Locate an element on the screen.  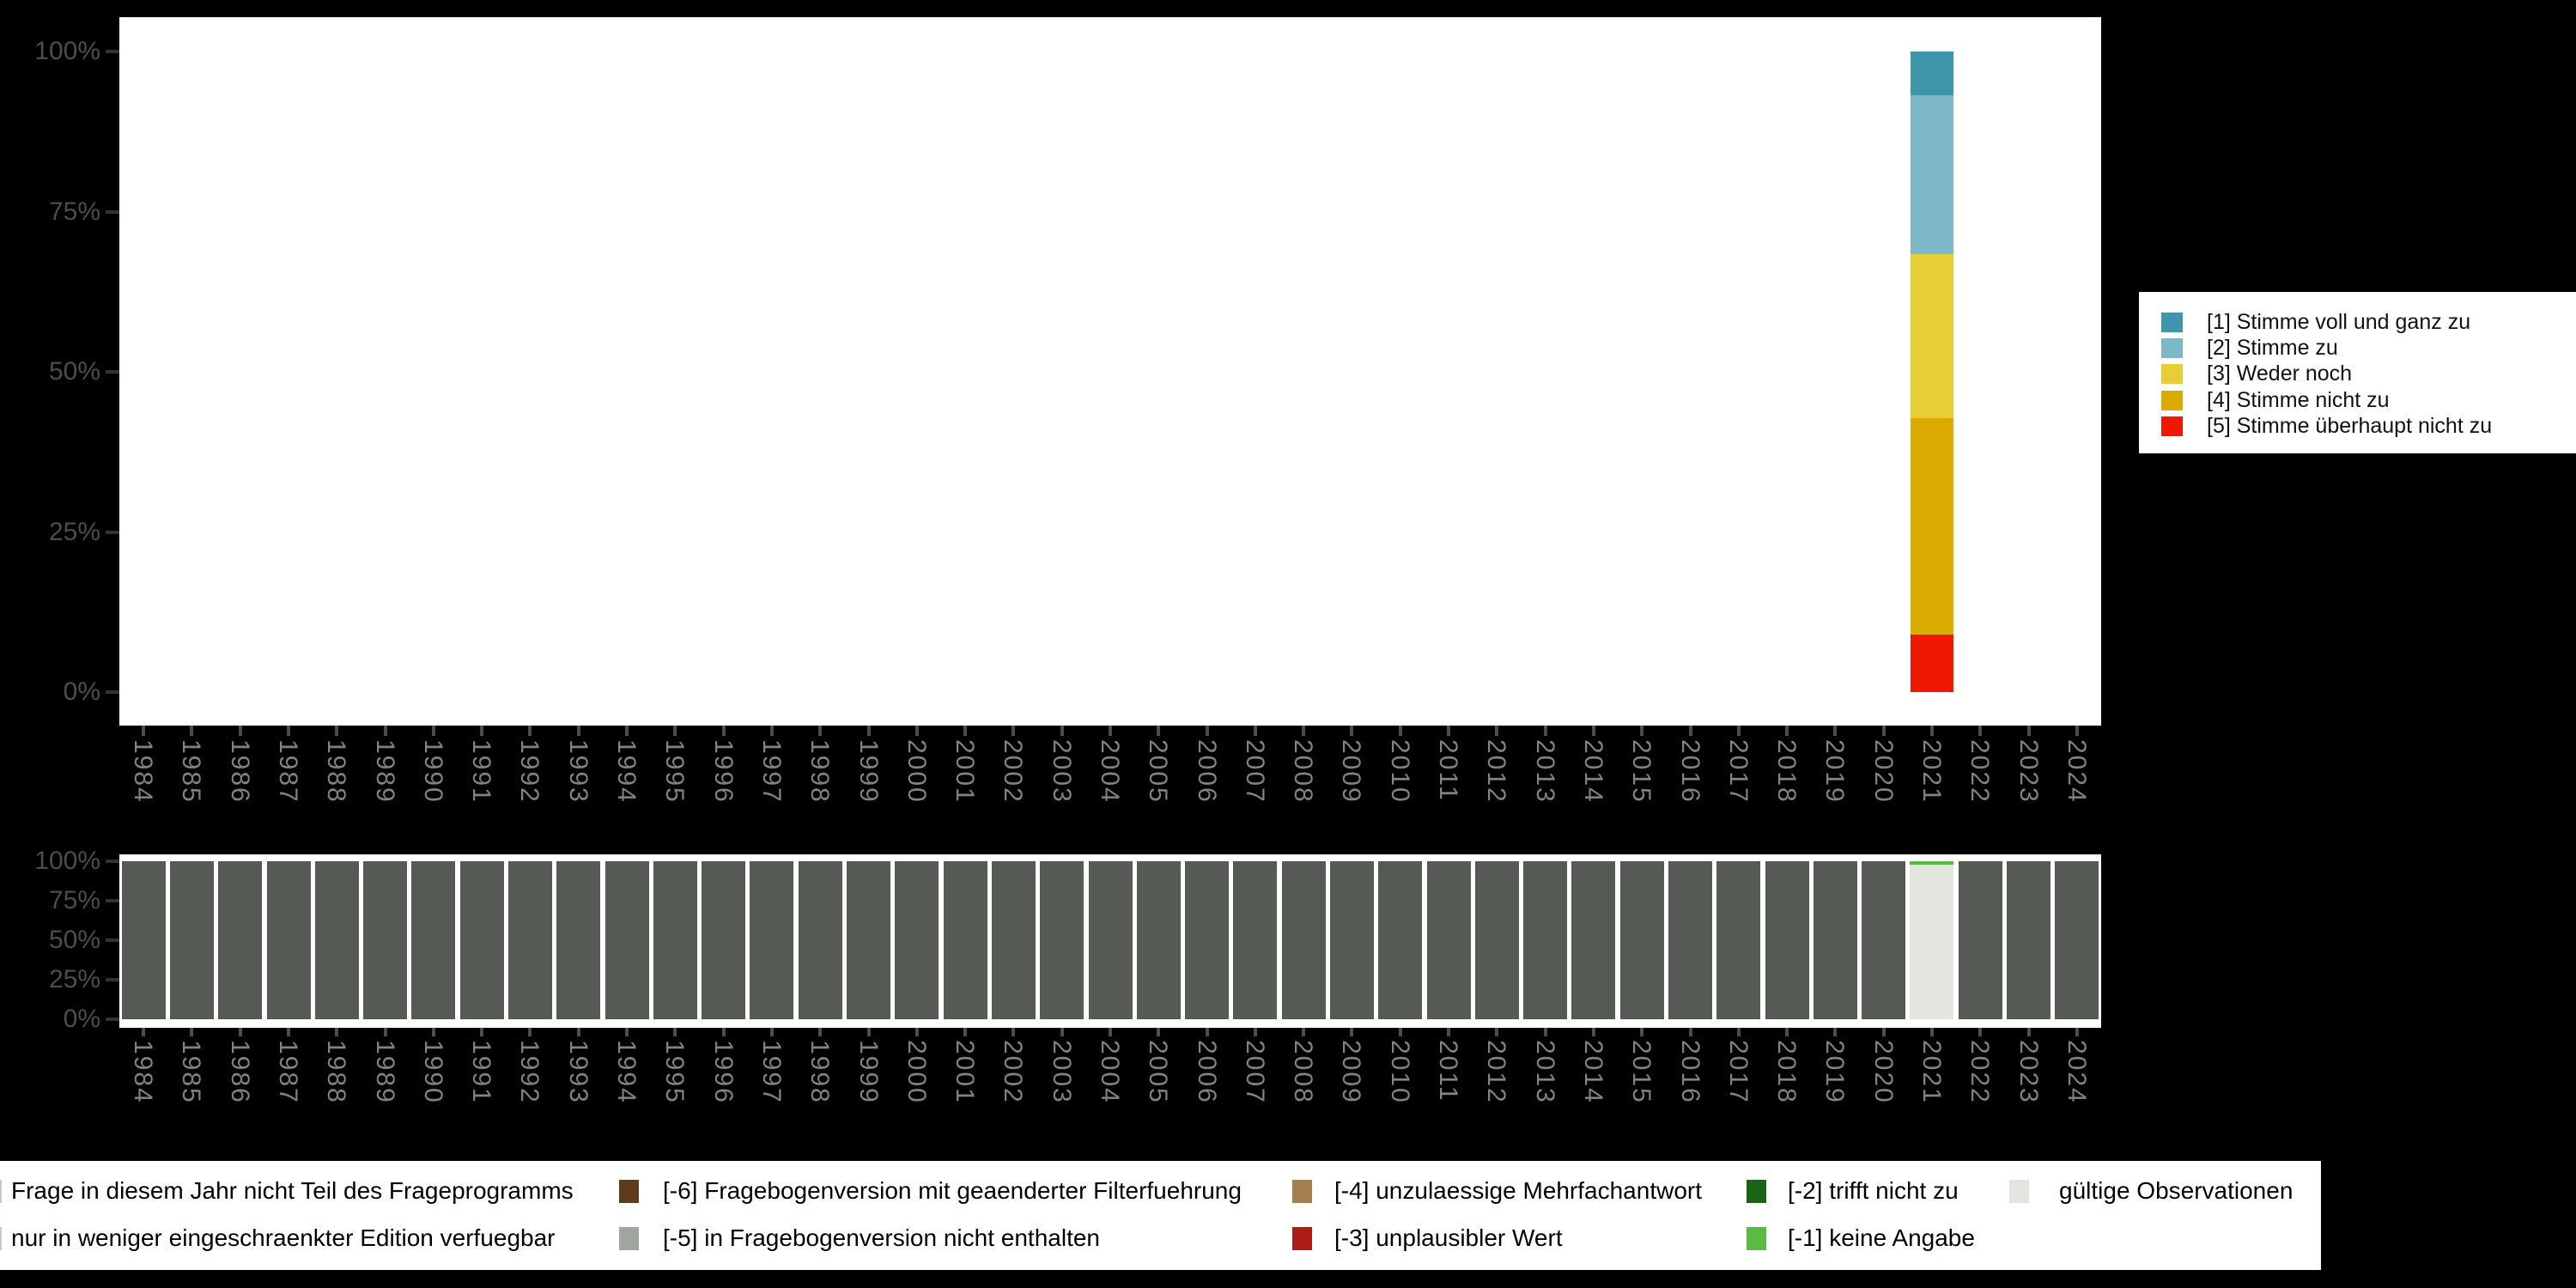
legend-item: [4] Stimme nicht zu is located at coordinates (2275, 400).